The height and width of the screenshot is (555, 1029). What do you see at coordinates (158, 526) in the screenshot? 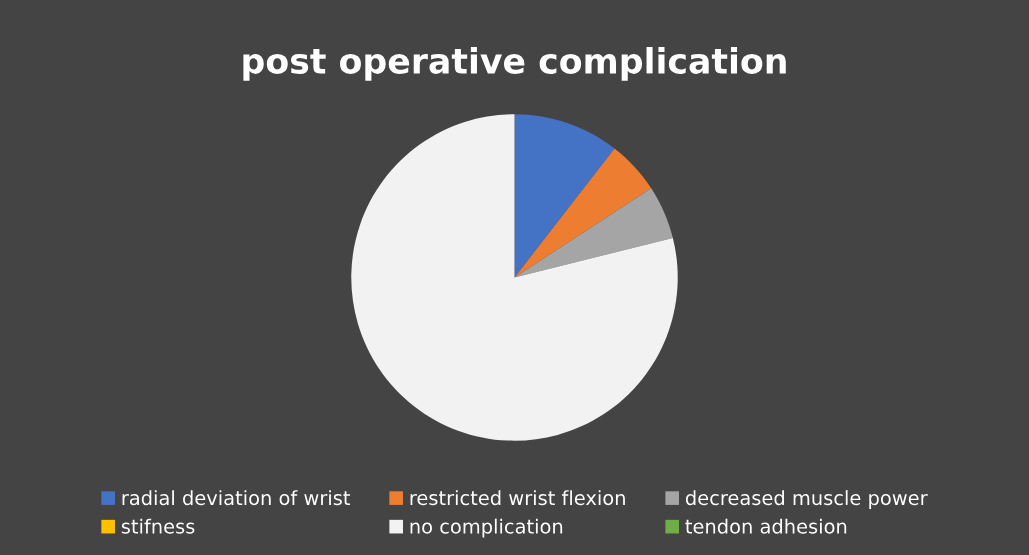
I see `legend-label: stifness` at bounding box center [158, 526].